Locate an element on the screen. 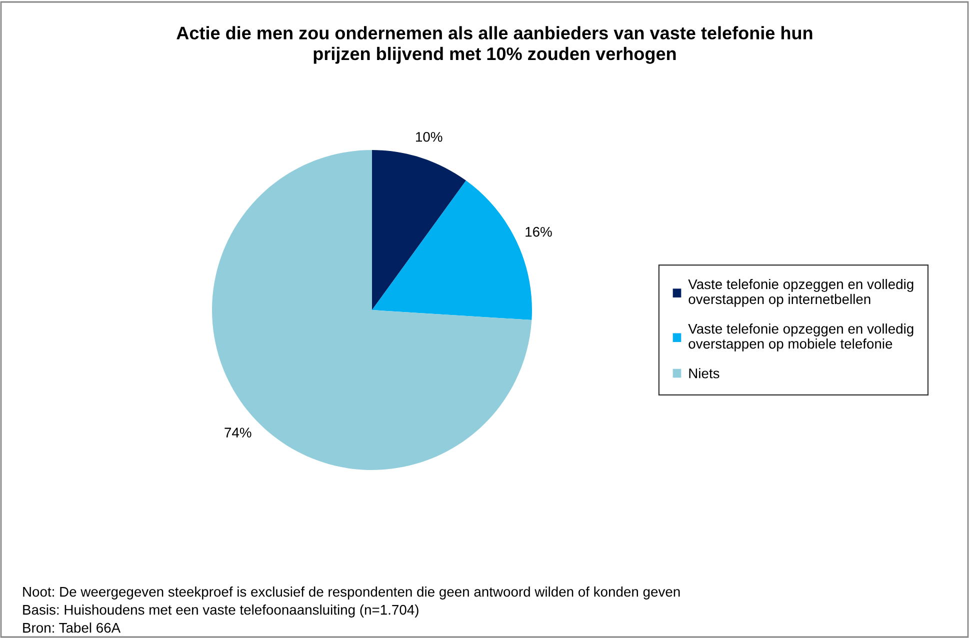 Image resolution: width=970 pixels, height=638 pixels. data-label: 74% is located at coordinates (238, 433).